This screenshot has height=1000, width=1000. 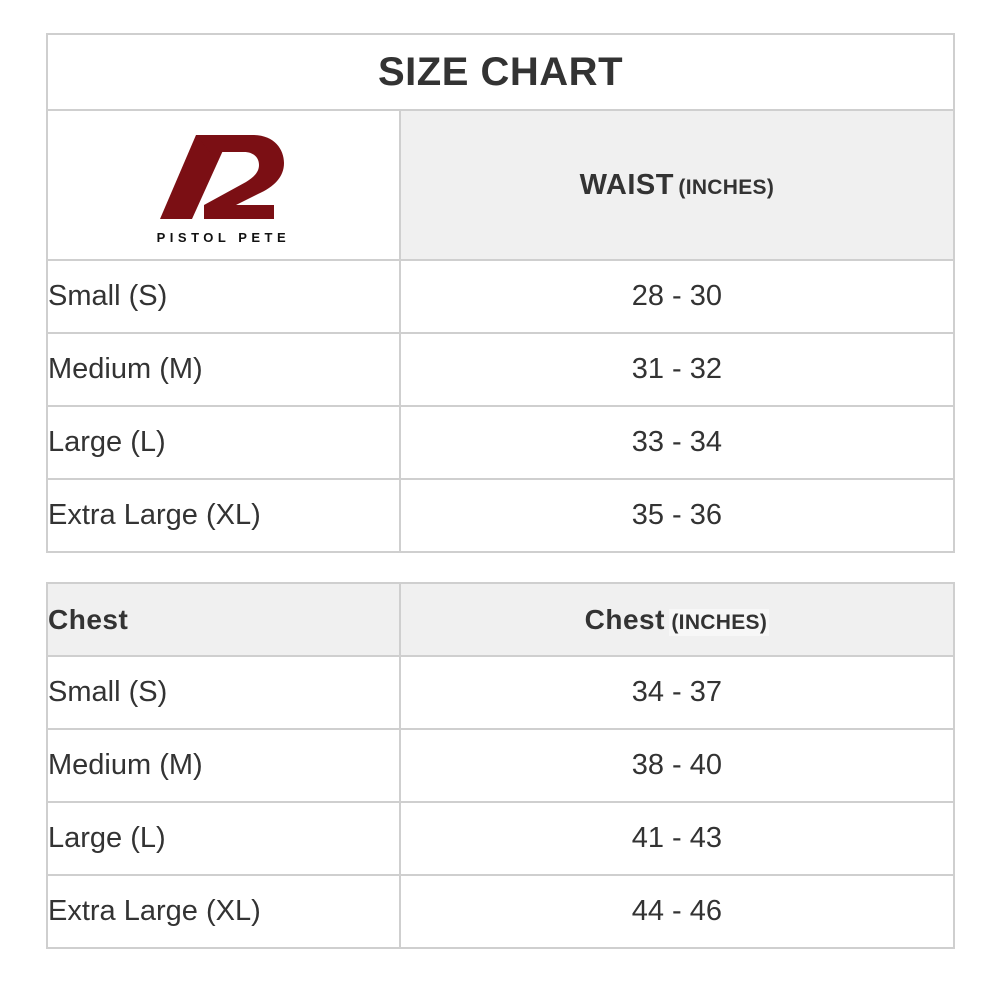 I want to click on waist-row-2-value: 33 - 34, so click(x=677, y=442).